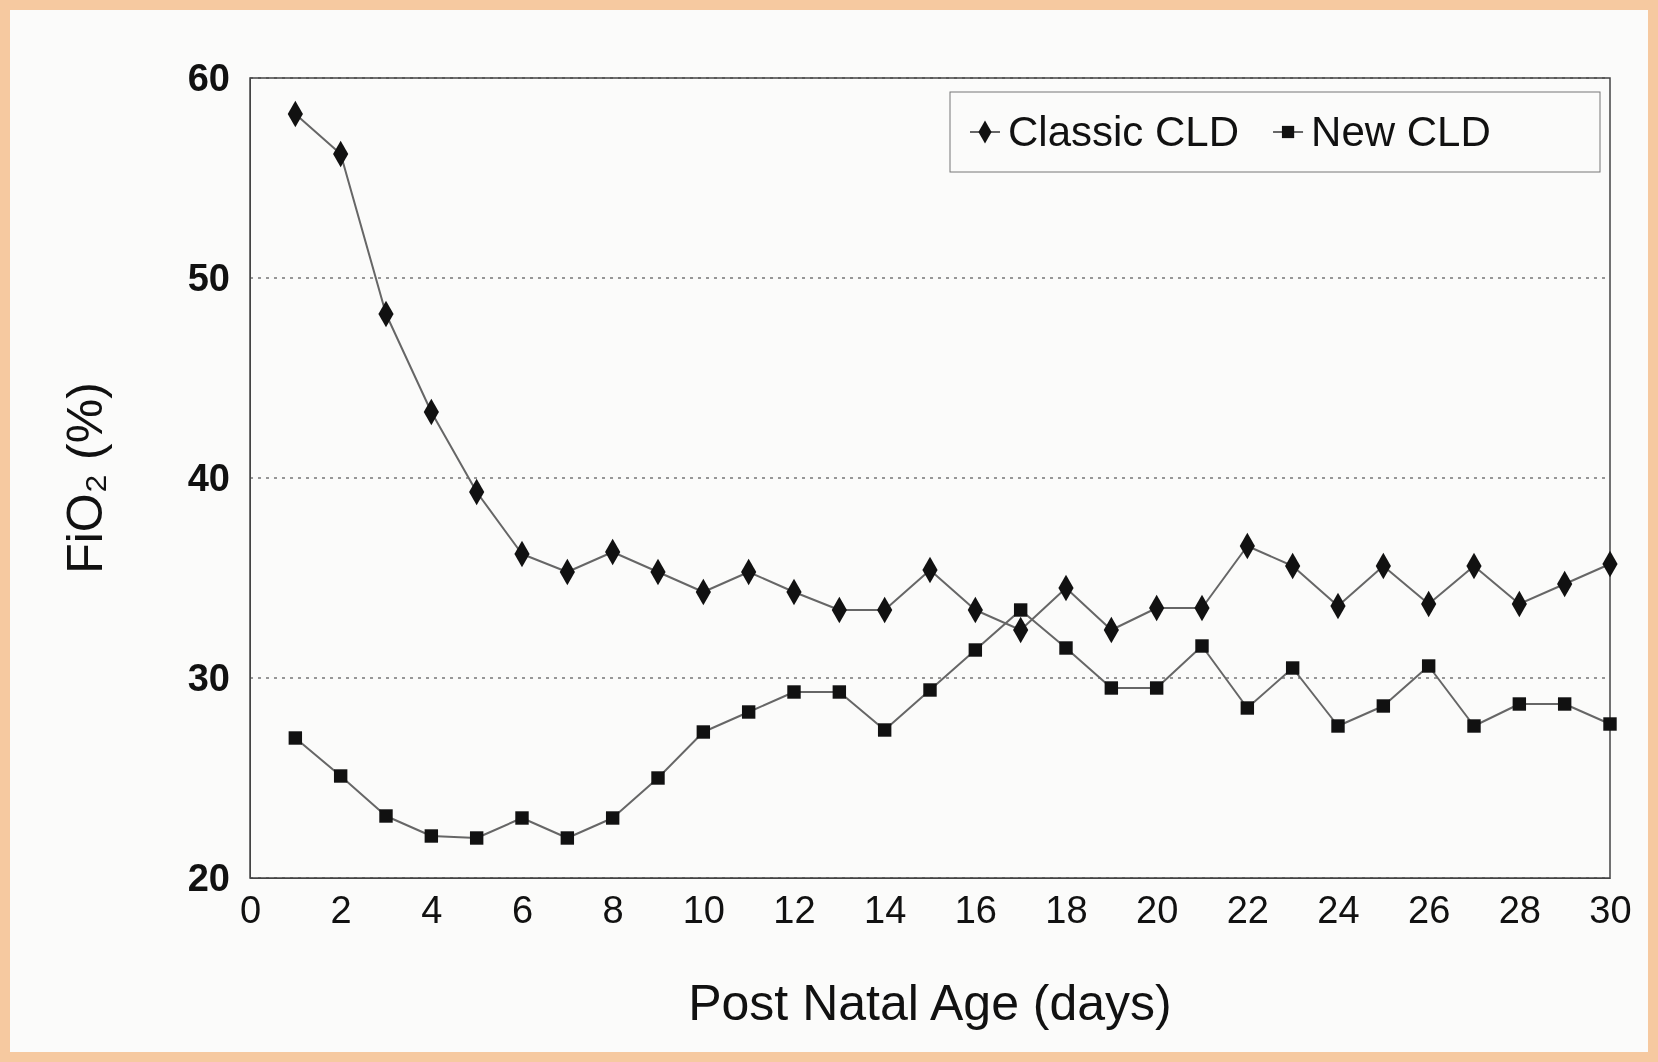 Image resolution: width=1658 pixels, height=1062 pixels. Describe the element at coordinates (1338, 909) in the screenshot. I see `x-tick-label: 24` at that location.